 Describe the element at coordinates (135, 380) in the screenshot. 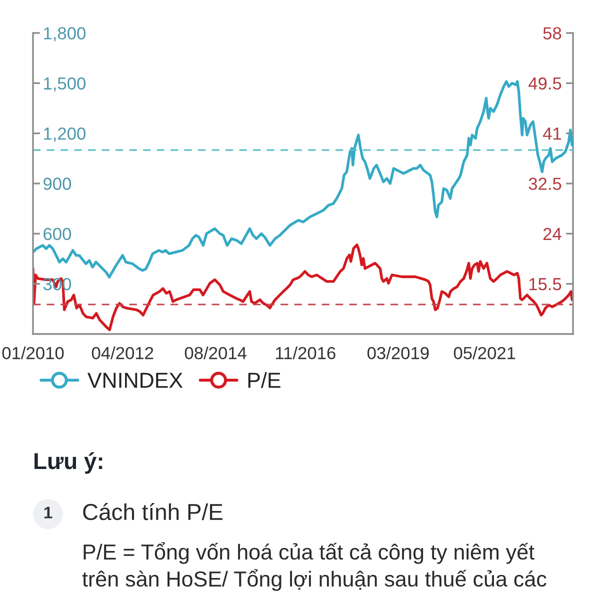

I see `legend-label: VNINDEX` at that location.